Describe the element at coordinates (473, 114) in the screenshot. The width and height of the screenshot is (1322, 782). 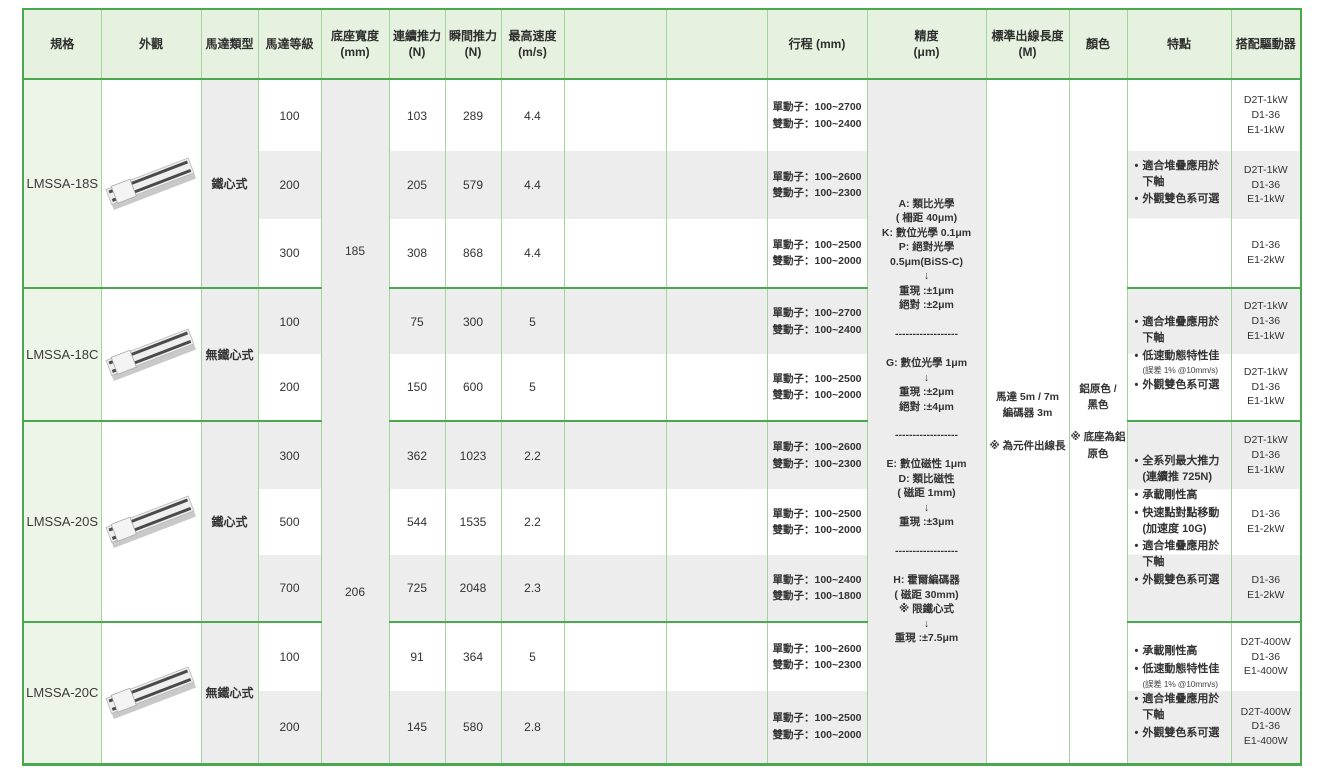
I see `inst-force-cell: 289` at that location.